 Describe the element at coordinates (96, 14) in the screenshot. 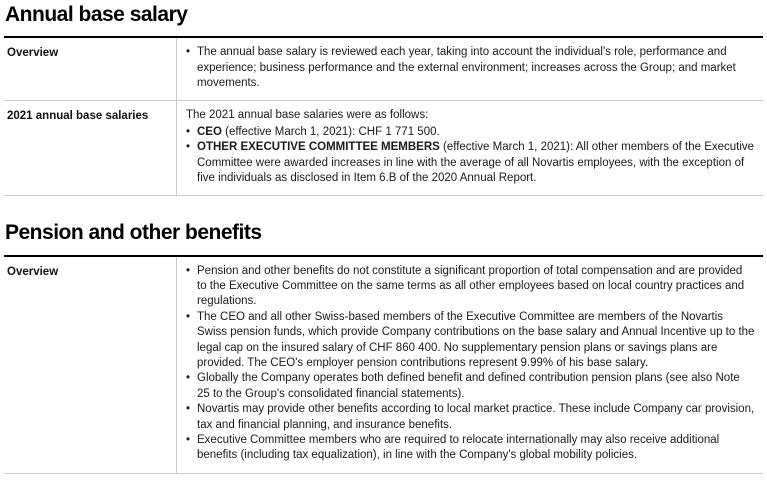

I see `section-title: Annual base salary` at that location.